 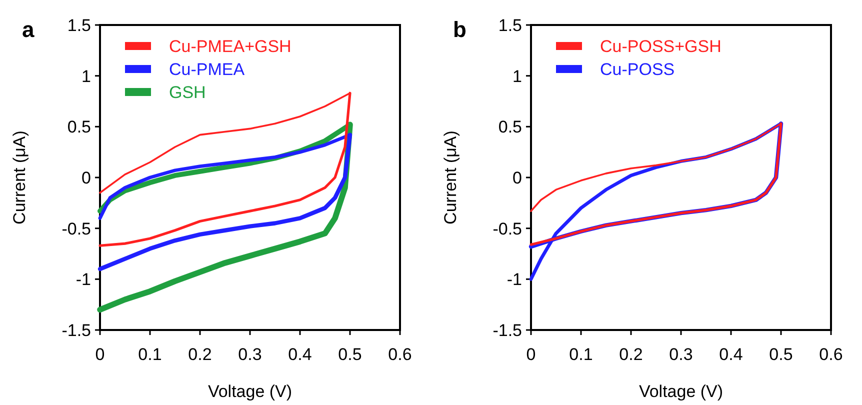 I want to click on text: a, so click(x=28, y=29).